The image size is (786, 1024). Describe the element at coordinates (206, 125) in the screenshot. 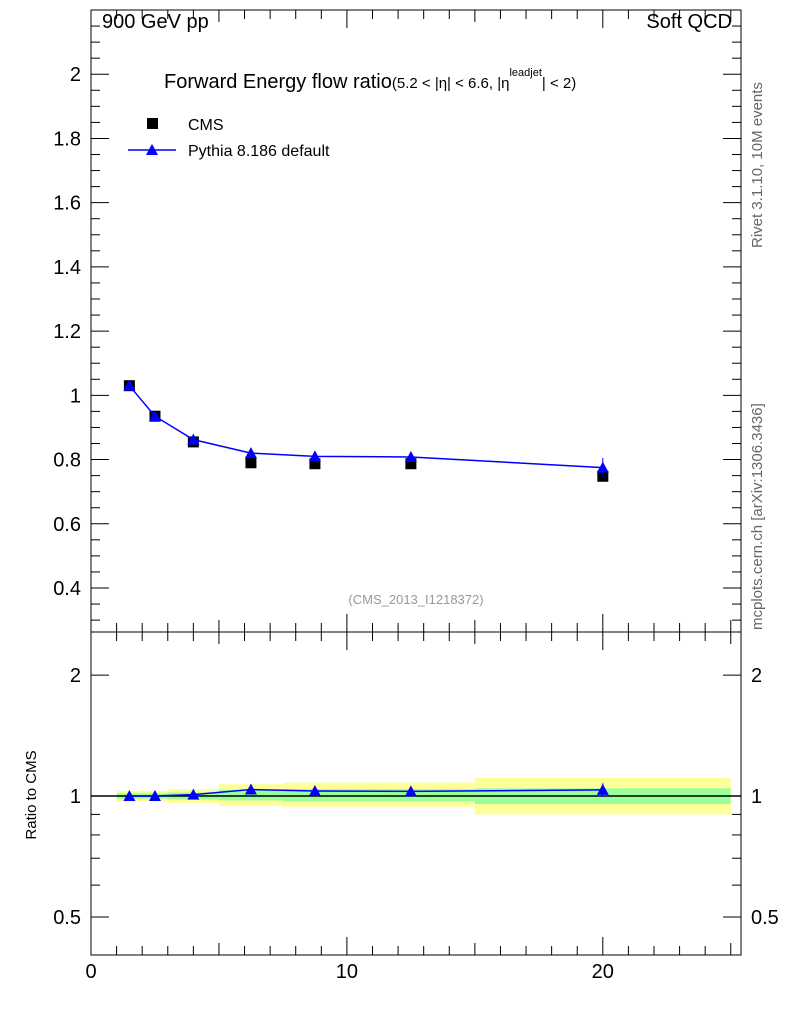

I see `legend-label-cms: CMS` at that location.